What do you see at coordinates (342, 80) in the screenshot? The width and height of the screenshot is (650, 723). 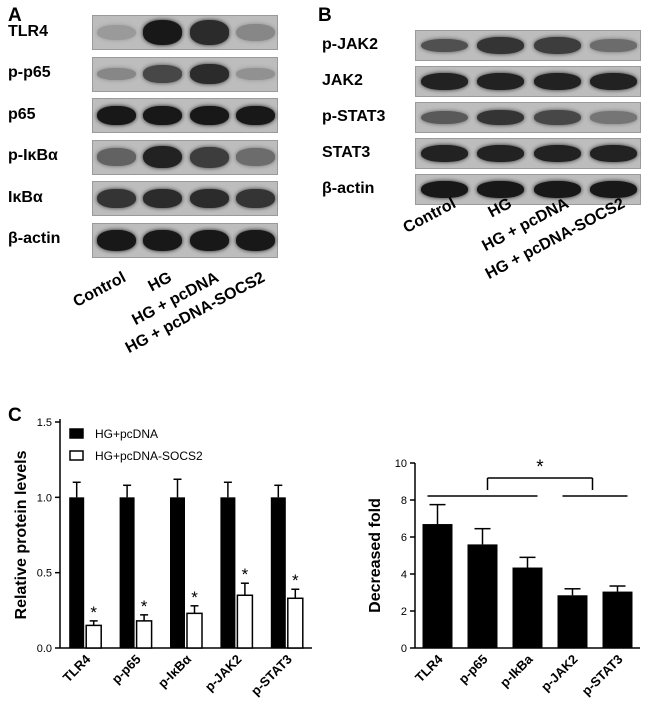 I see `blot-row-label-jak2: JAK2` at bounding box center [342, 80].